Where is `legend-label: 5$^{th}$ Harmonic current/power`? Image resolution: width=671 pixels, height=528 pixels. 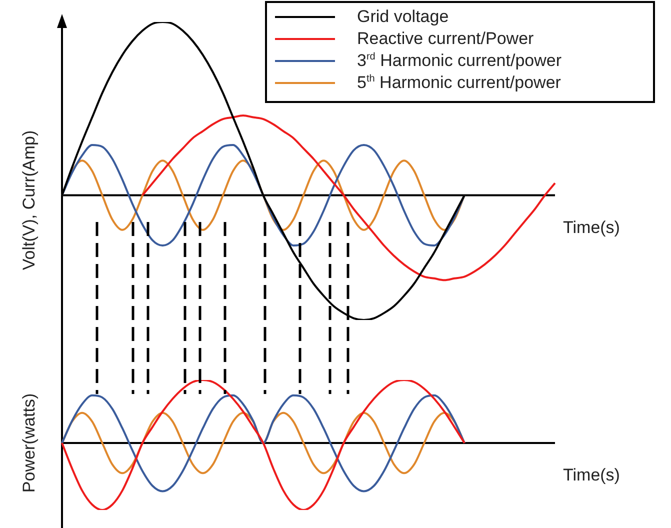 legend-label: 5$^{th}$ Harmonic current/power is located at coordinates (459, 83).